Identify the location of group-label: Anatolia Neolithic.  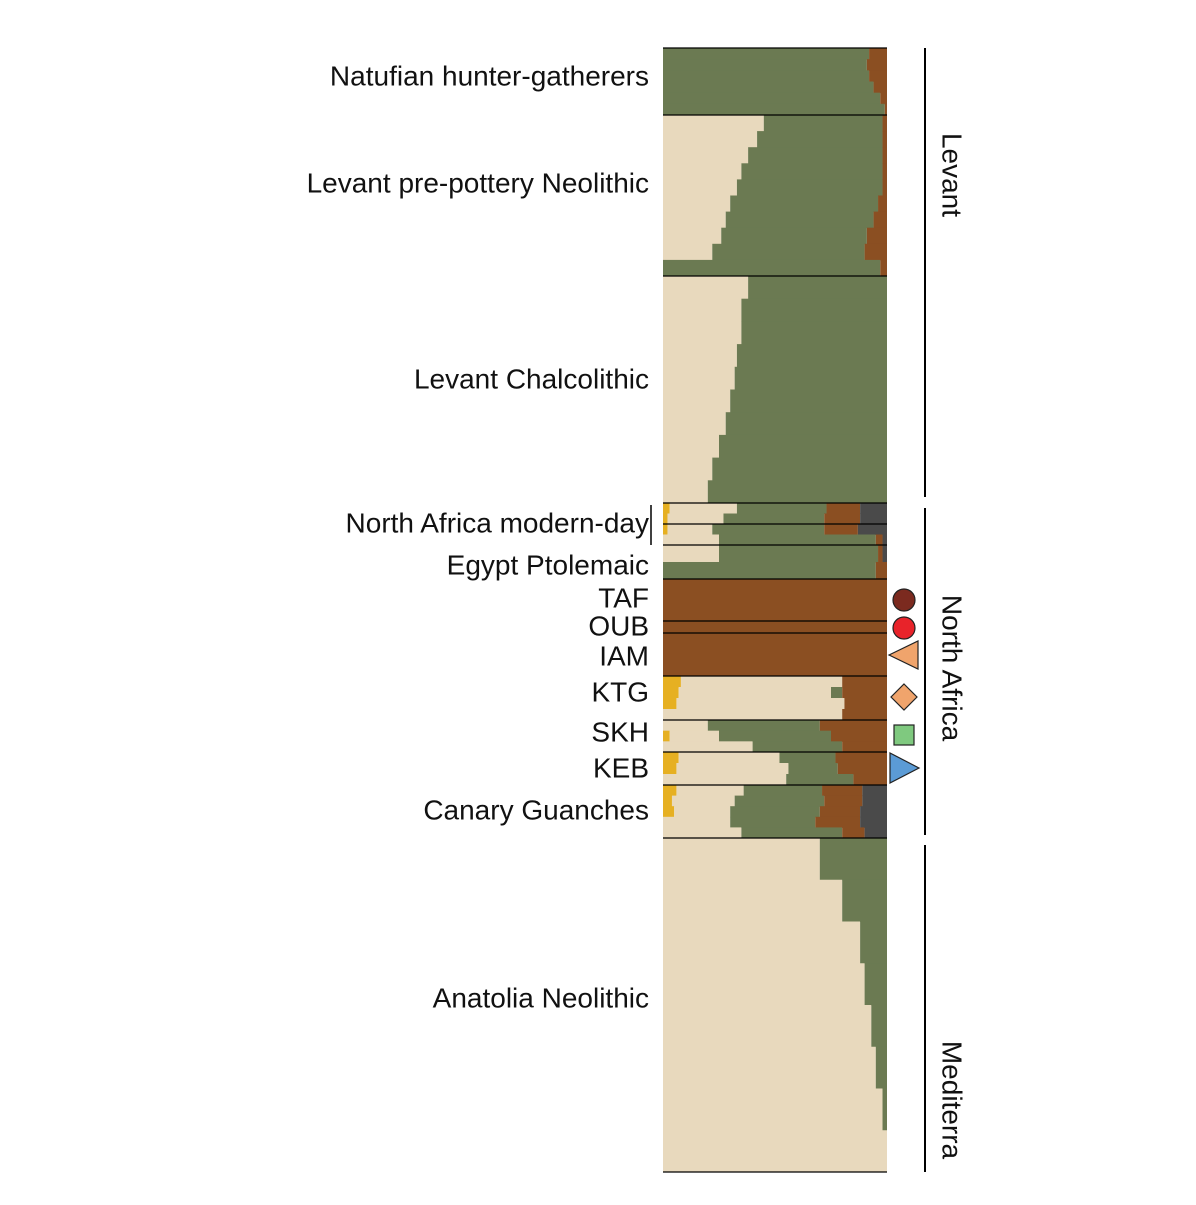
(541, 997).